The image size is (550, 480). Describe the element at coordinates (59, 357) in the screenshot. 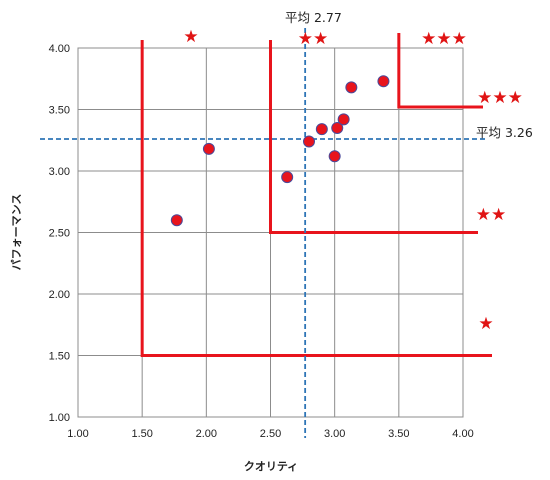

I see `y-tick-label: 1.50` at that location.